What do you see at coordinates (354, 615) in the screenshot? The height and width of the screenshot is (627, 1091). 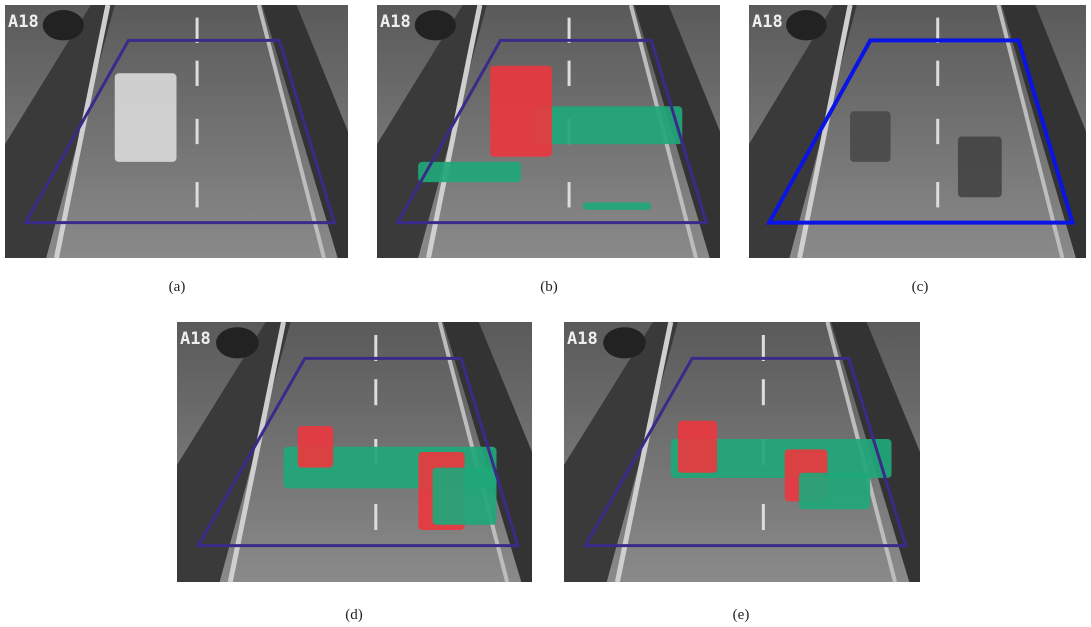 I see `caption: (d)` at bounding box center [354, 615].